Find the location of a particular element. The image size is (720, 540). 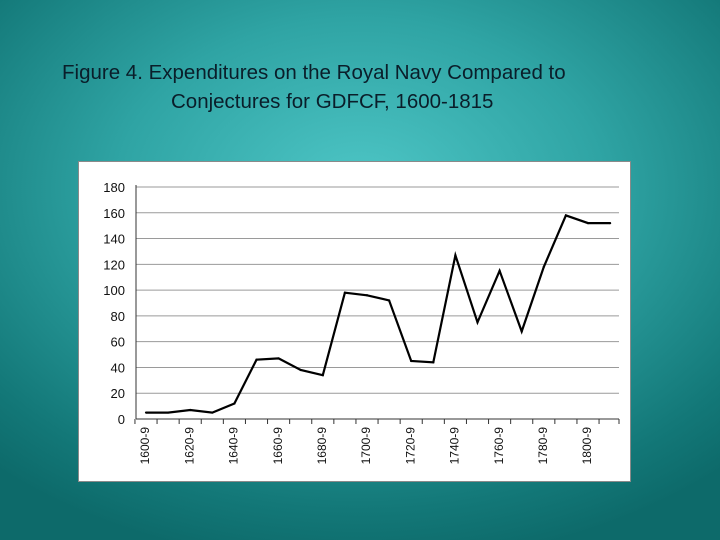

y-tick-label: 100 is located at coordinates (114, 290).